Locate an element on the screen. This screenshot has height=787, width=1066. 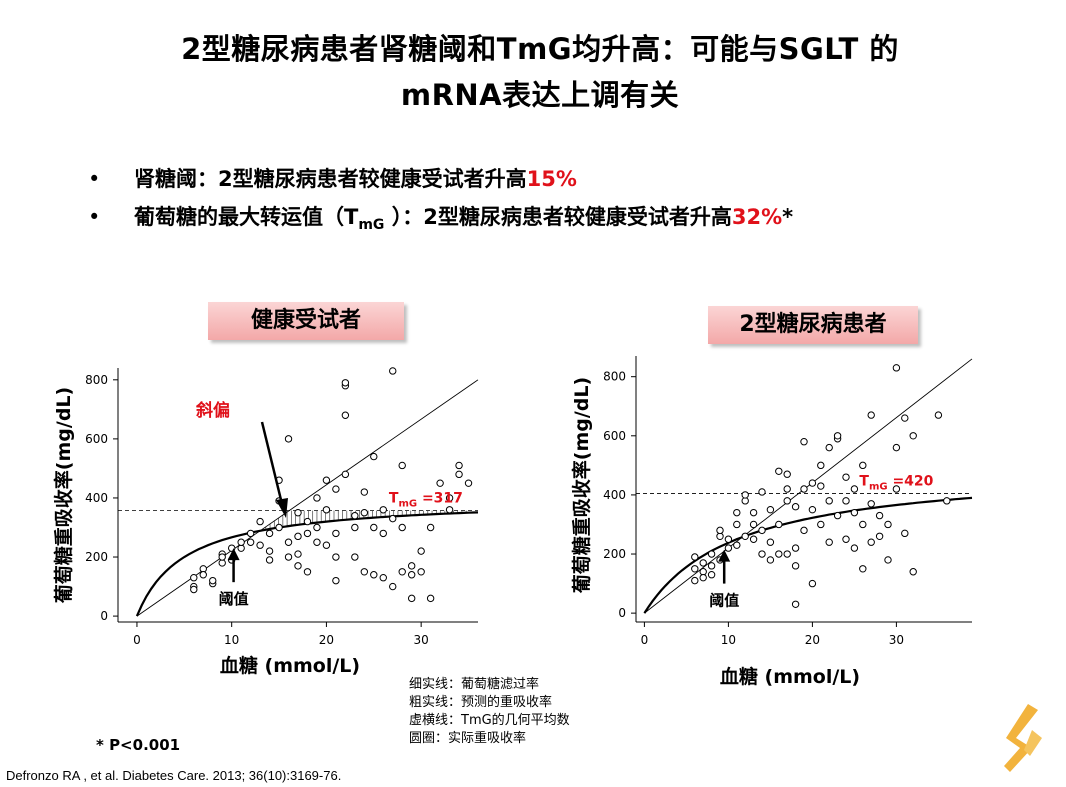
y-tick-label: 400 is located at coordinates (614, 495).